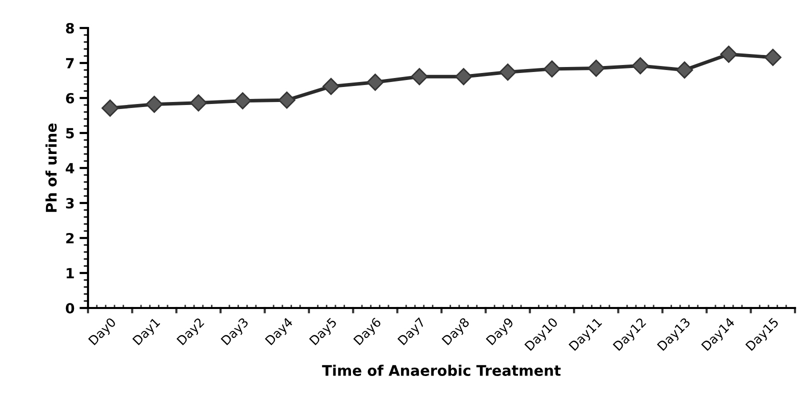 The image size is (809, 402). What do you see at coordinates (70, 98) in the screenshot?
I see `y-tick-label: 6` at bounding box center [70, 98].